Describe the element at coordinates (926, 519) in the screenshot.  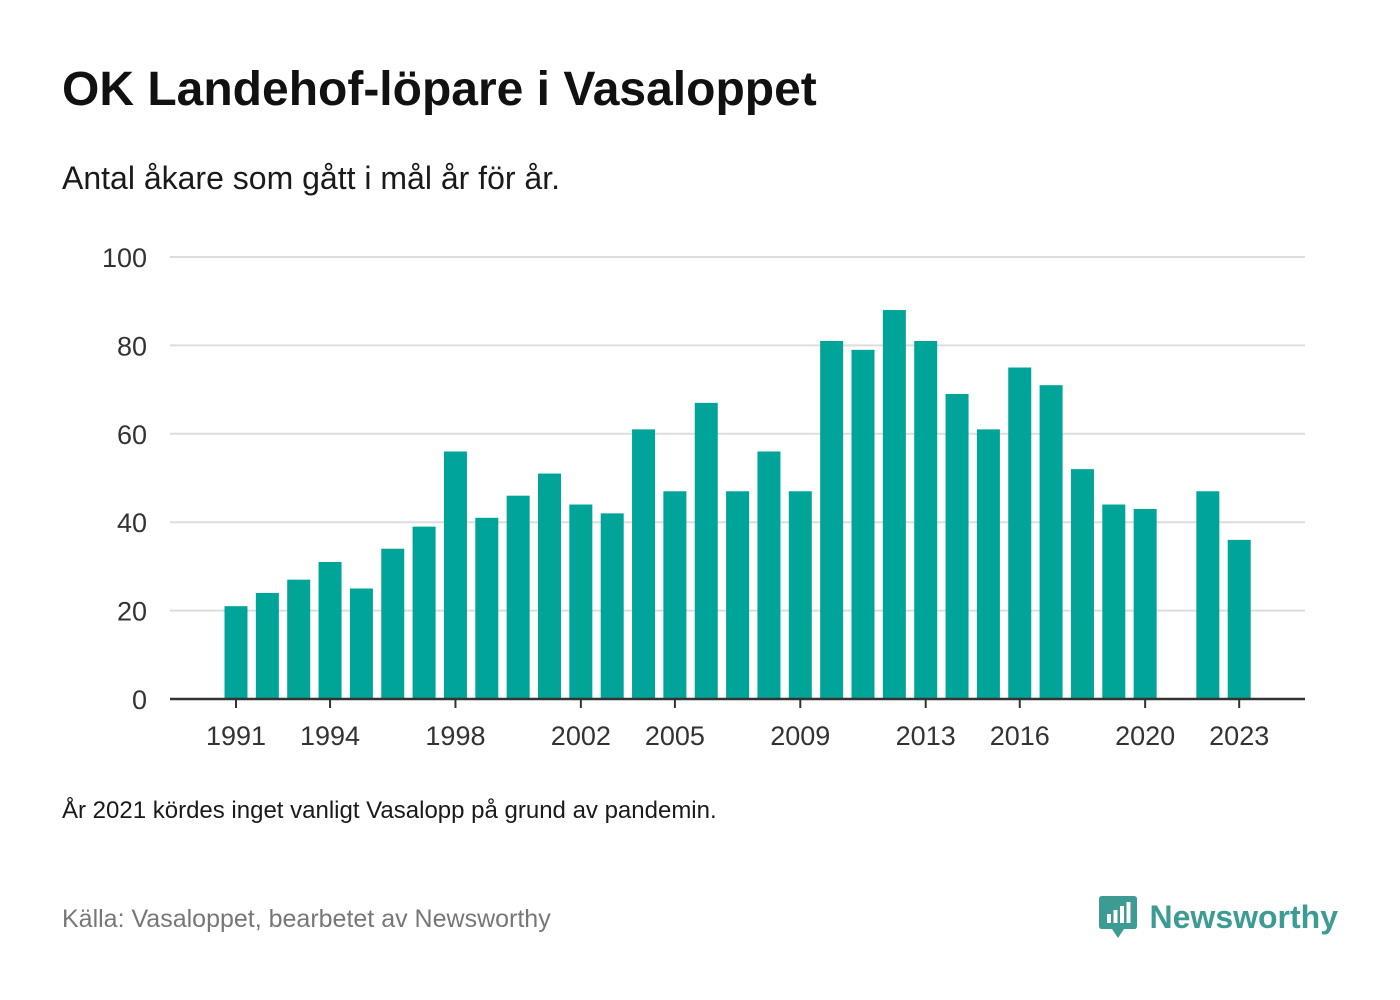
I see `bar-2013` at that location.